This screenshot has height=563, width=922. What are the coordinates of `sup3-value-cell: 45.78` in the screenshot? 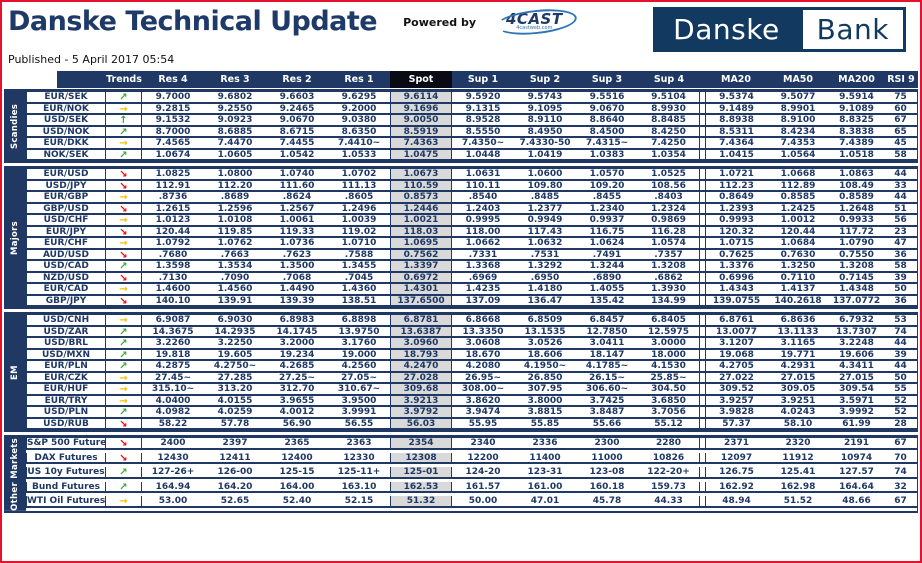 It's located at (607, 502).